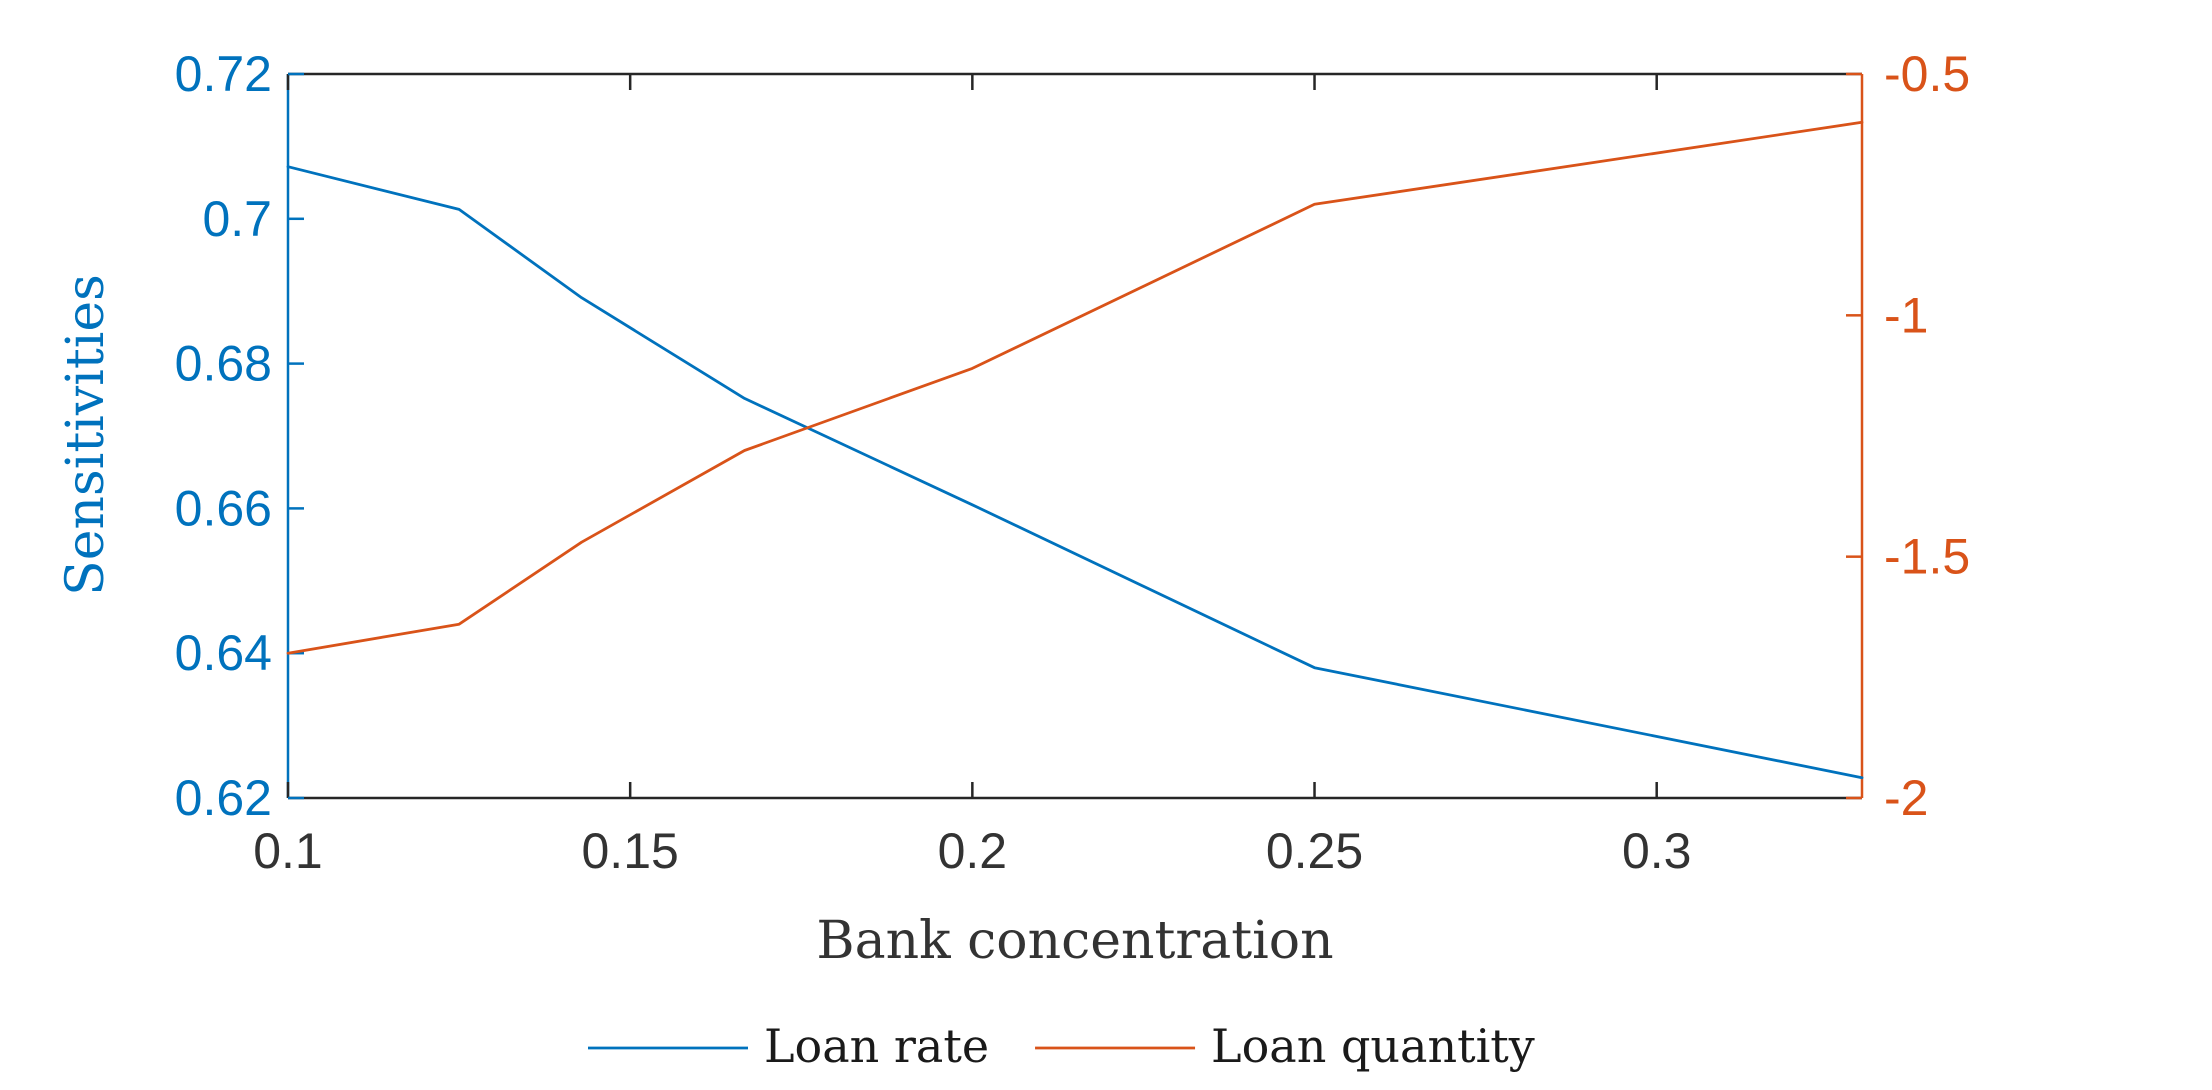 This screenshot has width=2212, height=1090. What do you see at coordinates (237, 219) in the screenshot?
I see `left-y-tick-label: 0.7` at bounding box center [237, 219].